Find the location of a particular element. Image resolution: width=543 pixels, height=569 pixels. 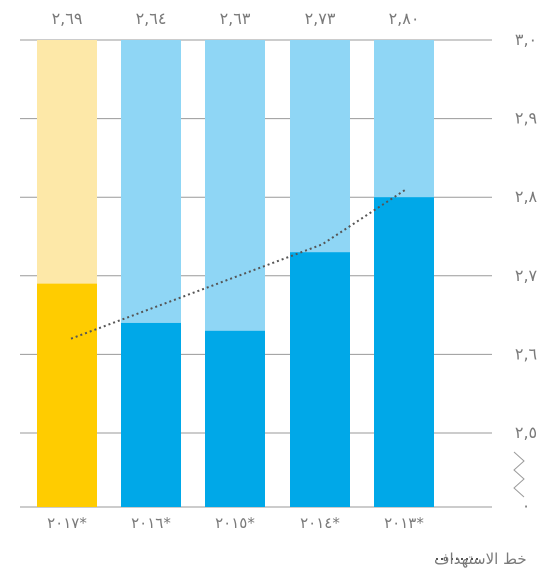

legend-target-label: خط الاستهداف is located at coordinates (480, 559).